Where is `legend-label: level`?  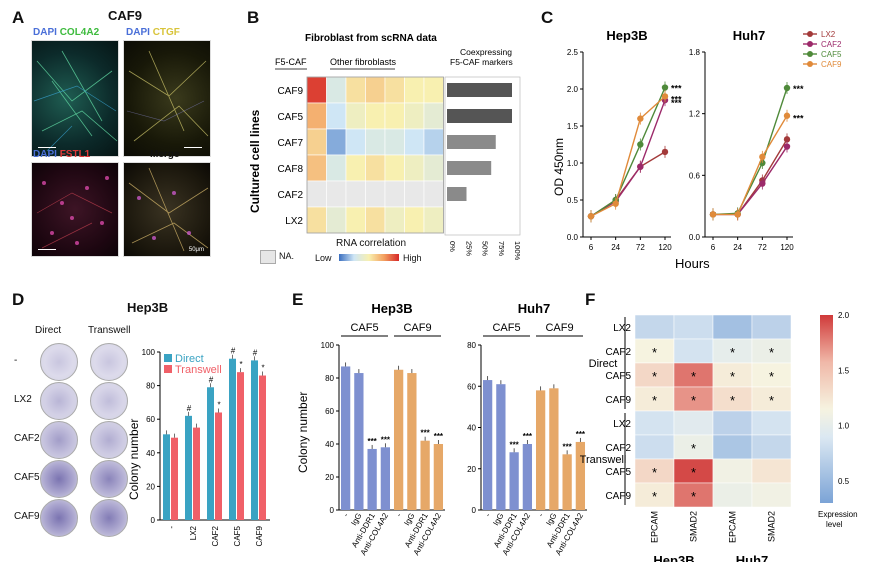 legend-label: level is located at coordinates (834, 524).